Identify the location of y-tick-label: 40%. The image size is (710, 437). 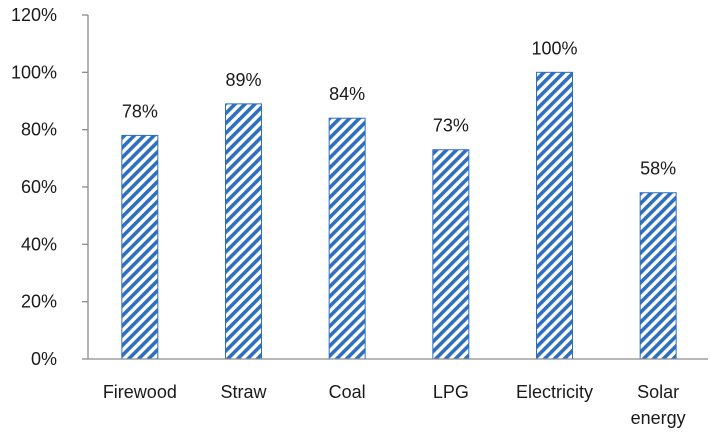
(39, 244).